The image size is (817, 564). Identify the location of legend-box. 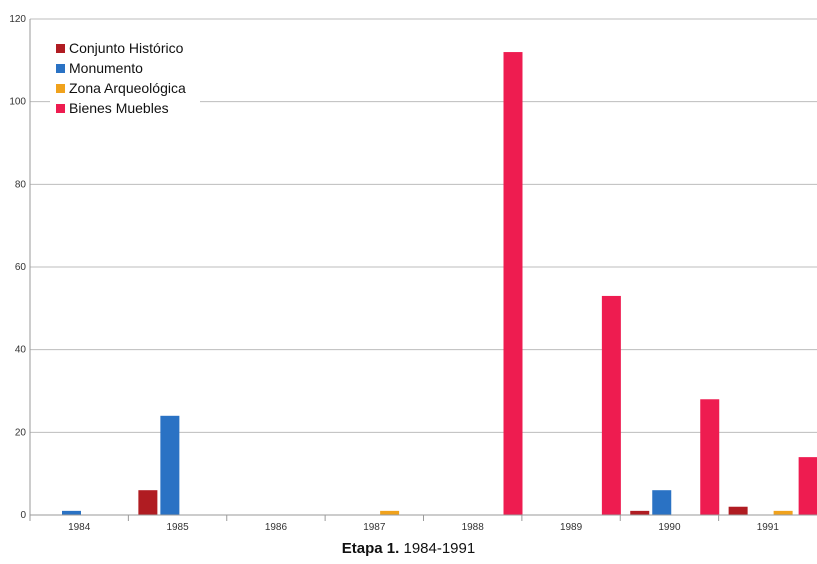
(125, 79).